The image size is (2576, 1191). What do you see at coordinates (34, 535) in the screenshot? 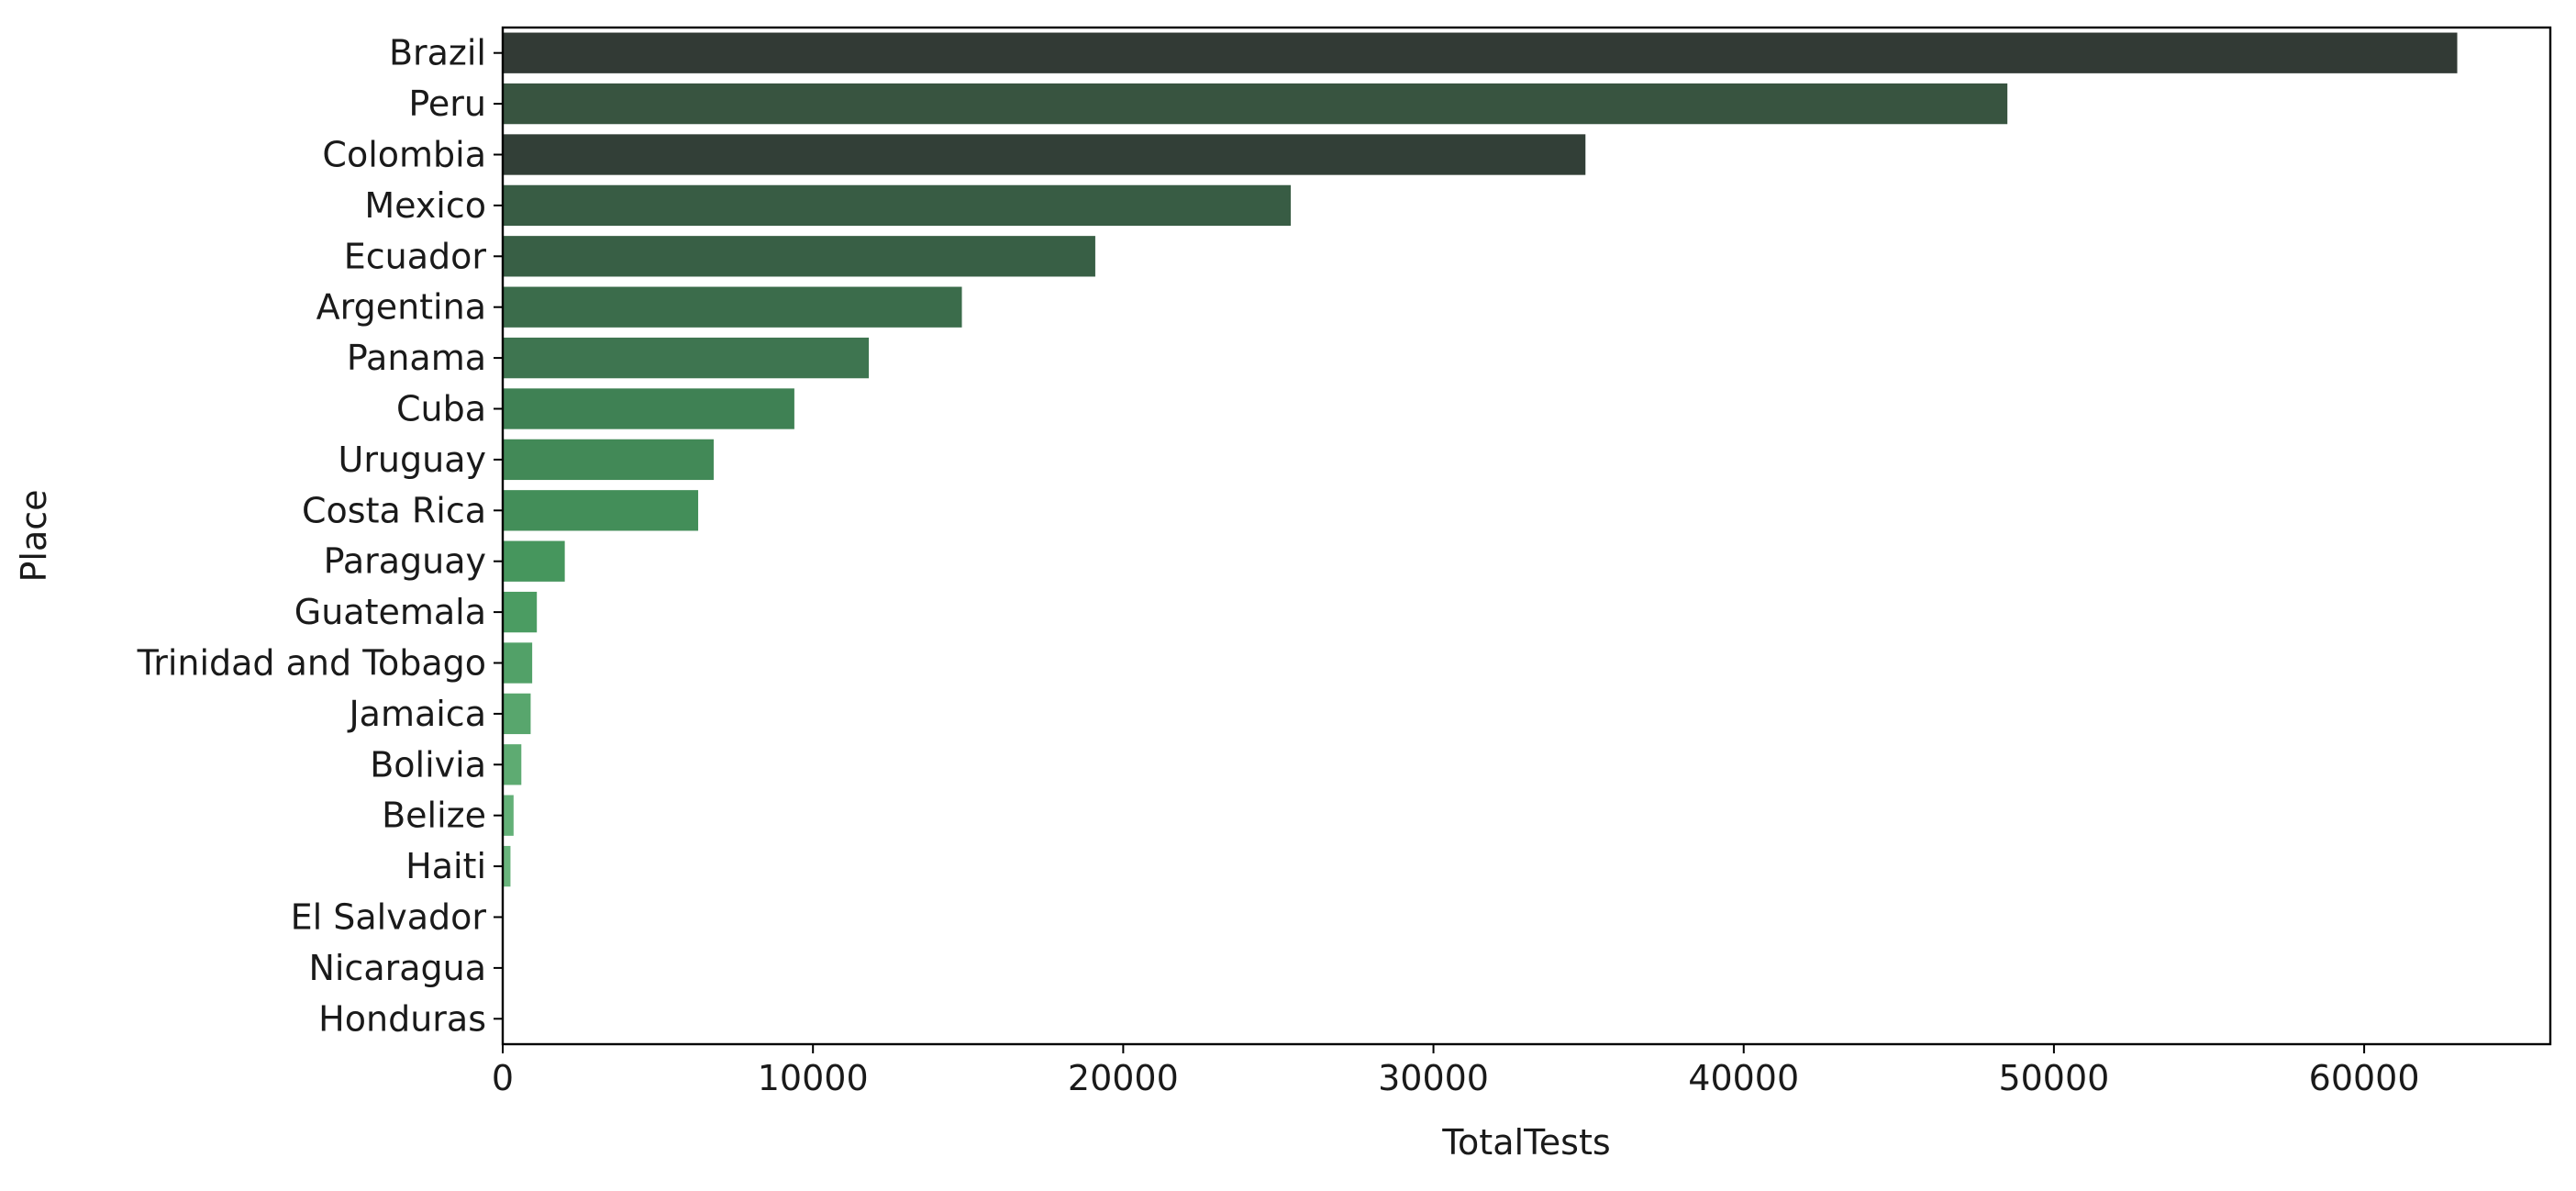
I see `y-axis-label: Place` at bounding box center [34, 535].